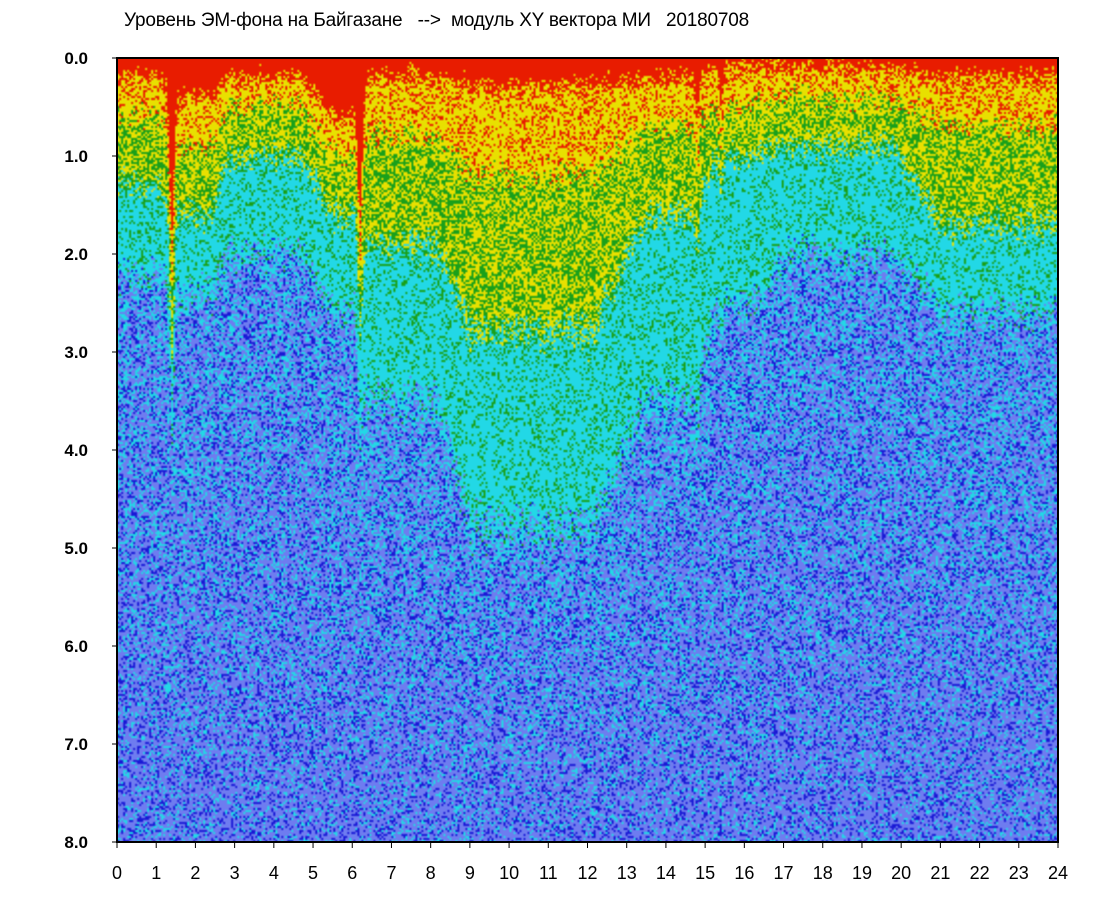  What do you see at coordinates (431, 873) in the screenshot?
I see `x-tick-label: 8` at bounding box center [431, 873].